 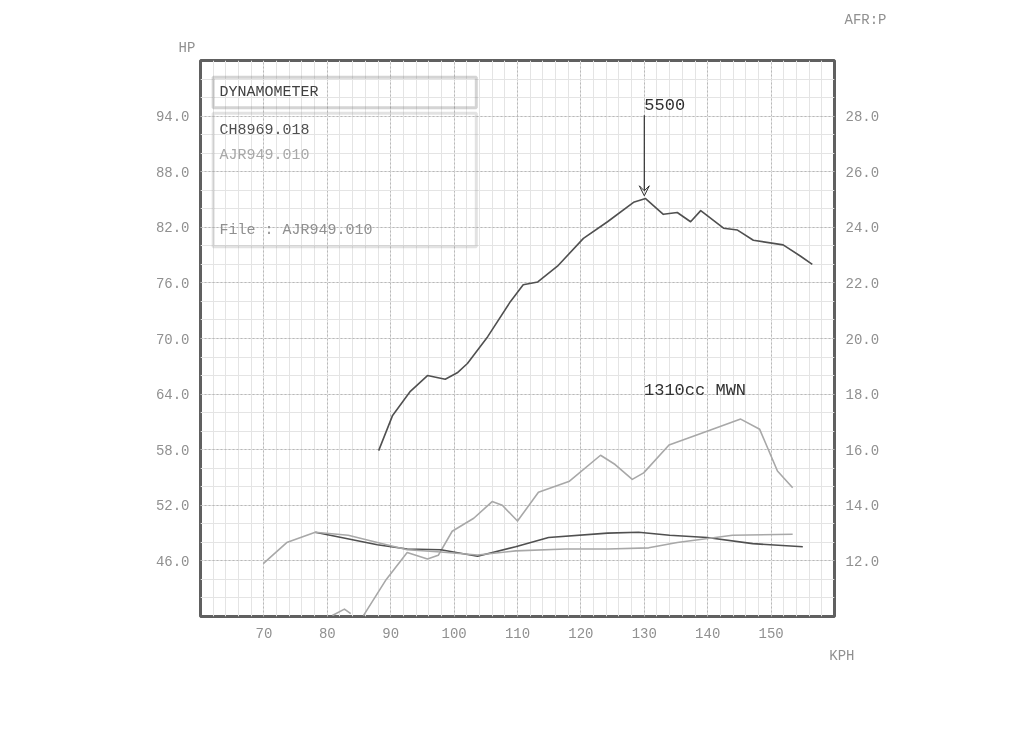 What do you see at coordinates (391, 633) in the screenshot?
I see `x-tick-label: 90` at bounding box center [391, 633].